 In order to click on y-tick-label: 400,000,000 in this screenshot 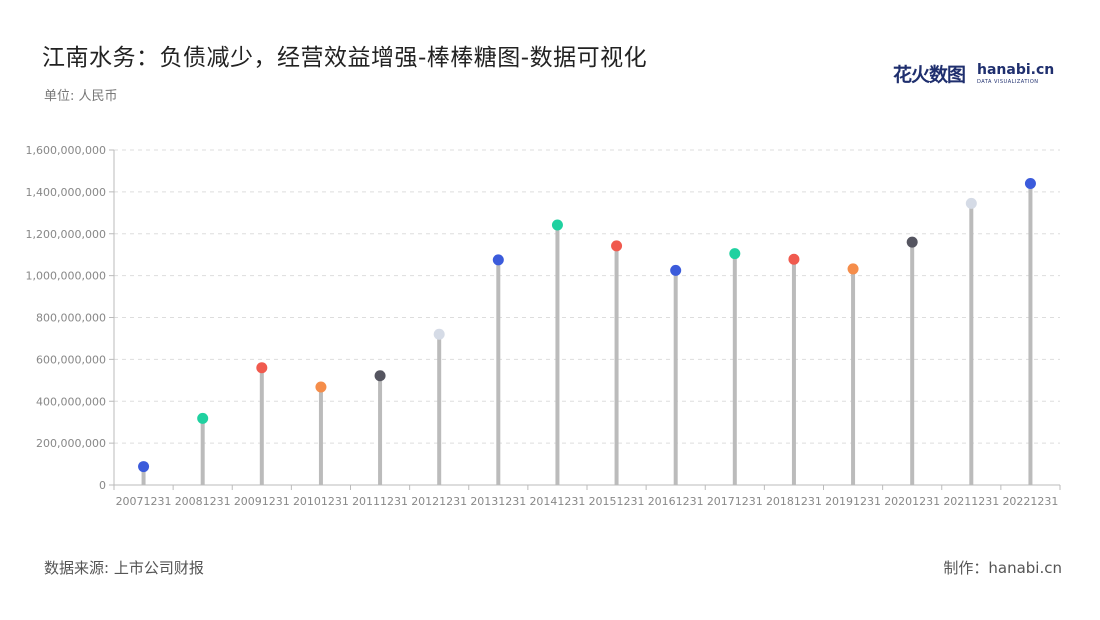, I will do `click(71, 401)`.